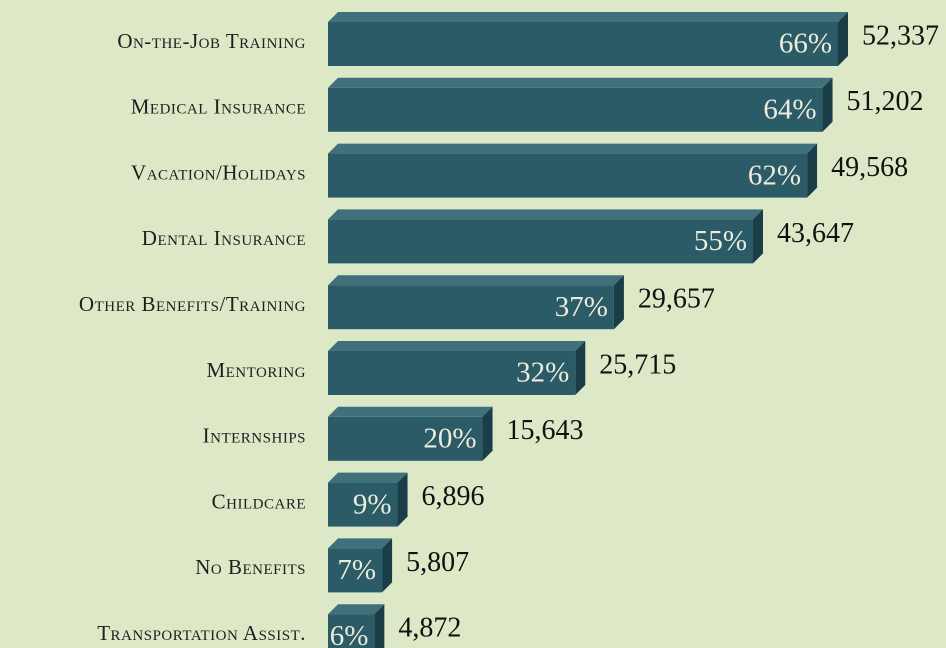 The image size is (946, 648). What do you see at coordinates (885, 101) in the screenshot?
I see `count-label: 51,202` at bounding box center [885, 101].